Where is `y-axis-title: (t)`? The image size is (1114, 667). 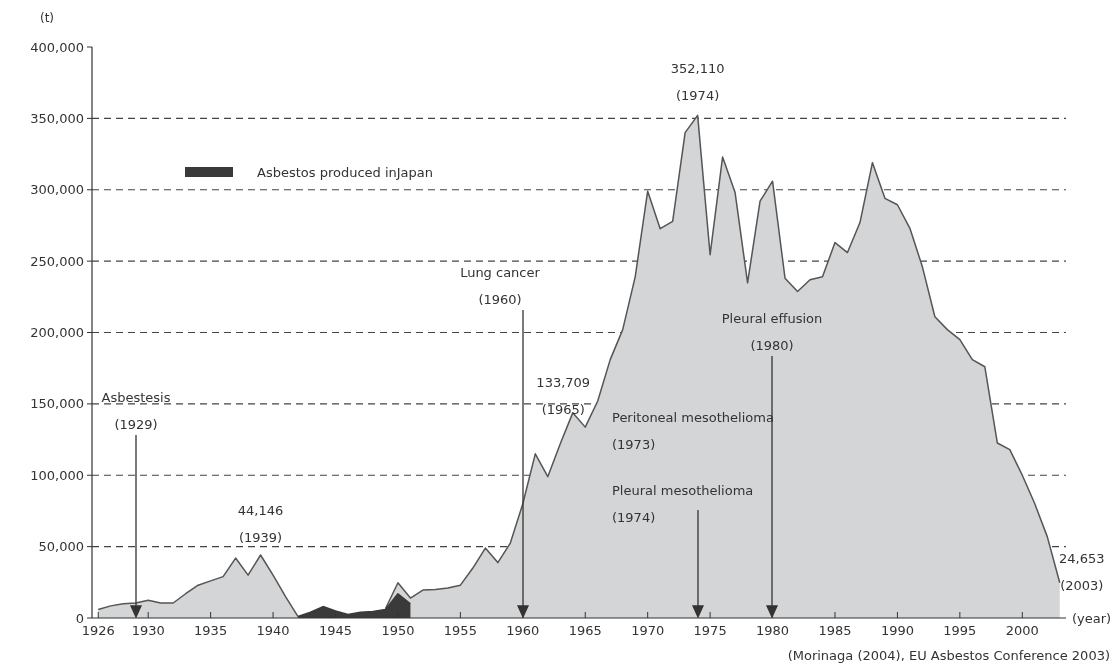 y-axis-title: (t) is located at coordinates (47, 18).